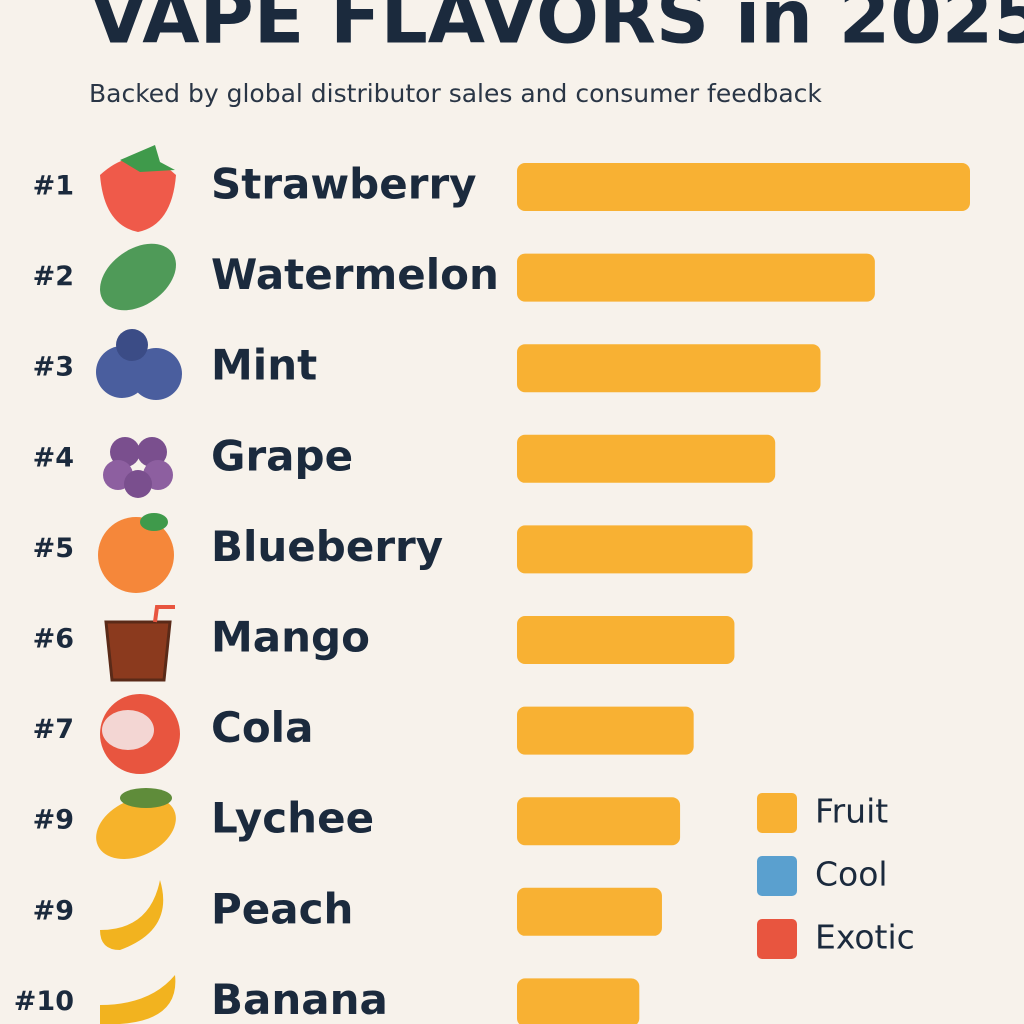 The image size is (1024, 1024). Describe the element at coordinates (154, 522) in the screenshot. I see `peach-leaf` at that location.